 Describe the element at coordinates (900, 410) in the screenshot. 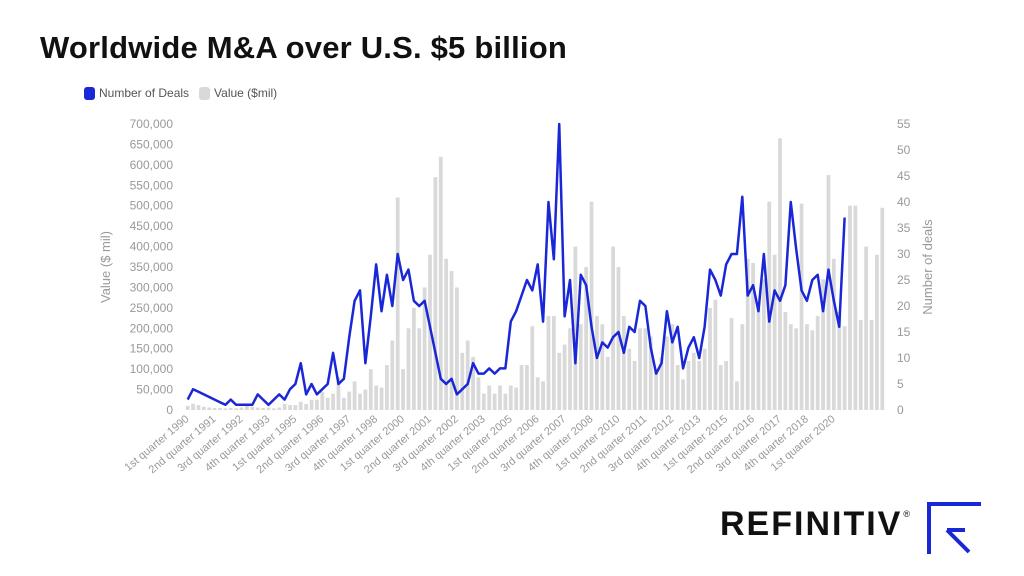

I see `y-right-tick-label: 0` at that location.